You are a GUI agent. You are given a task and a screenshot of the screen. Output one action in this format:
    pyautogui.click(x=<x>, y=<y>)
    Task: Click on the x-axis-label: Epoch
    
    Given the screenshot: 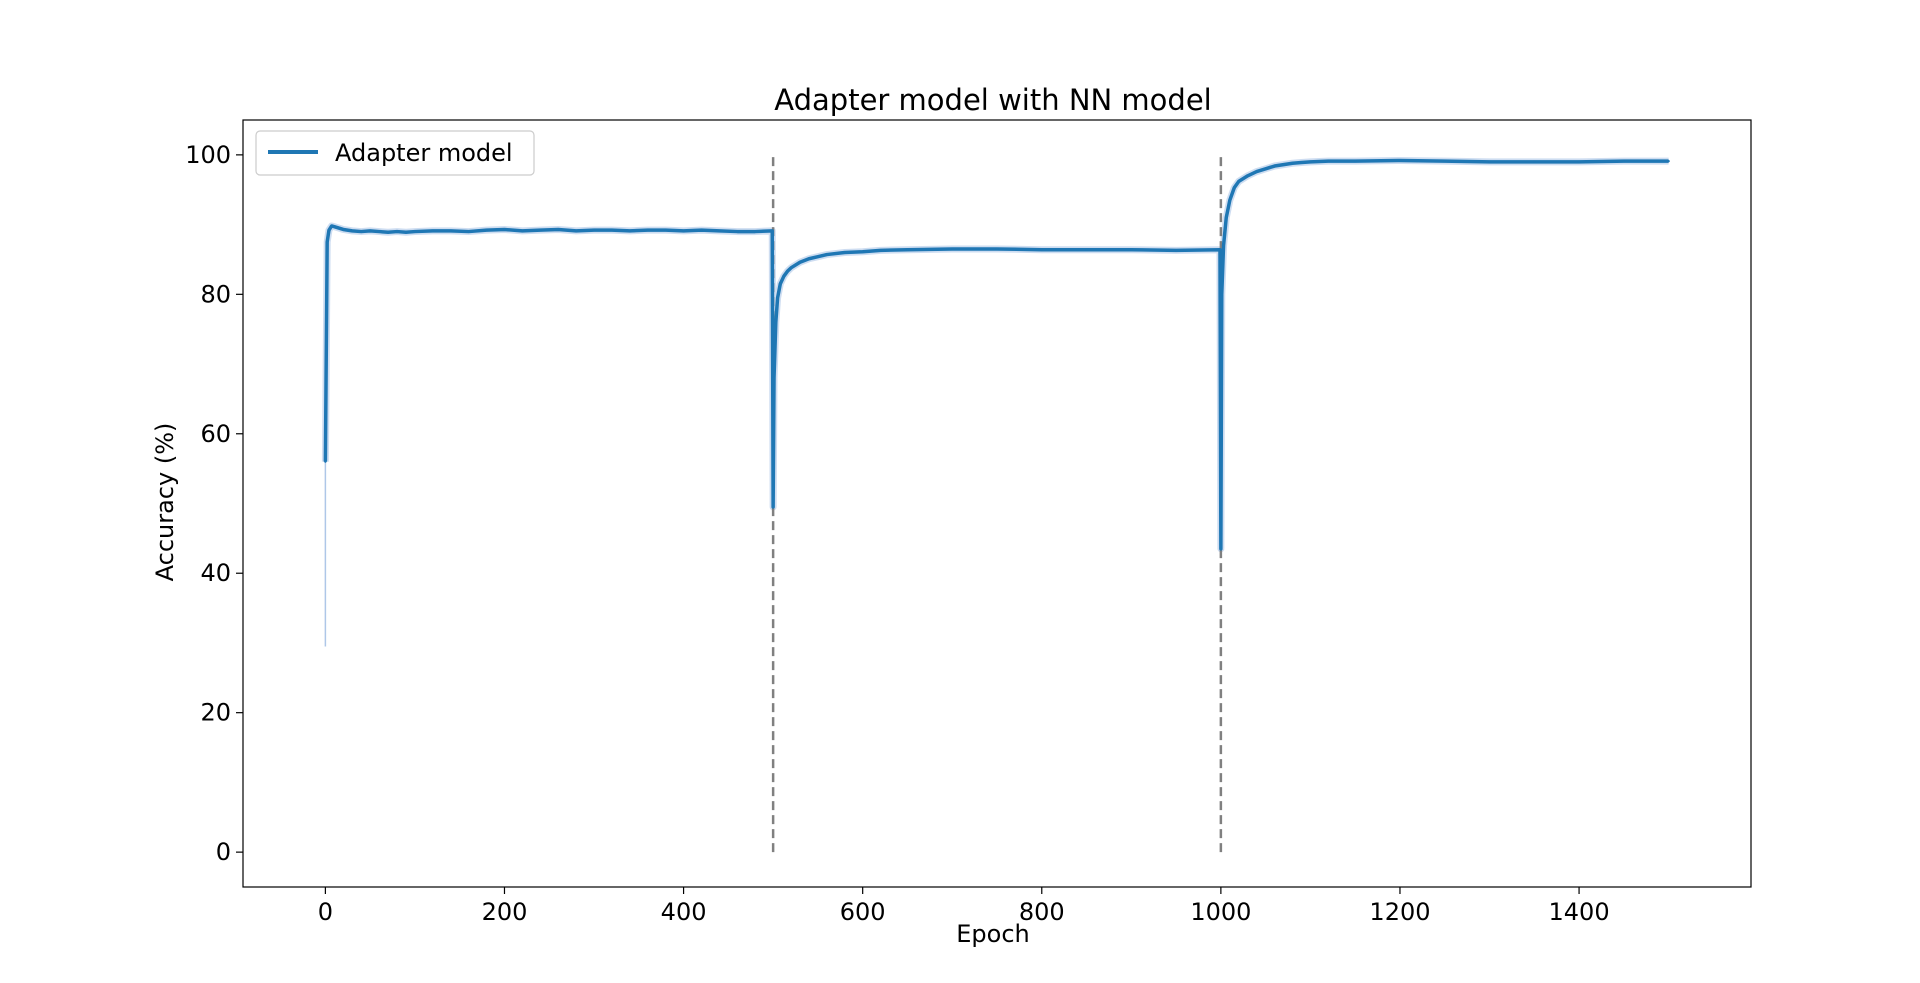 What is the action you would take?
    pyautogui.click(x=993, y=934)
    